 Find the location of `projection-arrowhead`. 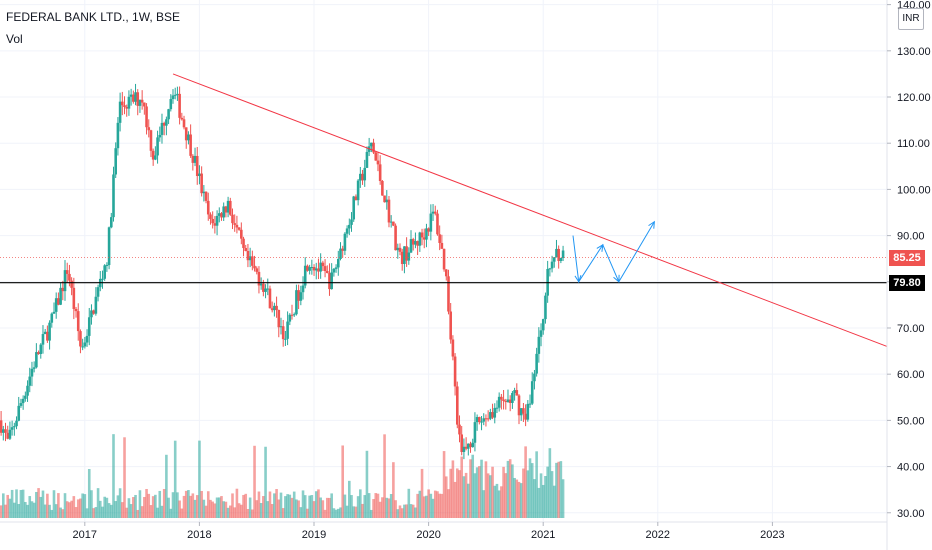

projection-arrowhead is located at coordinates (616, 278).